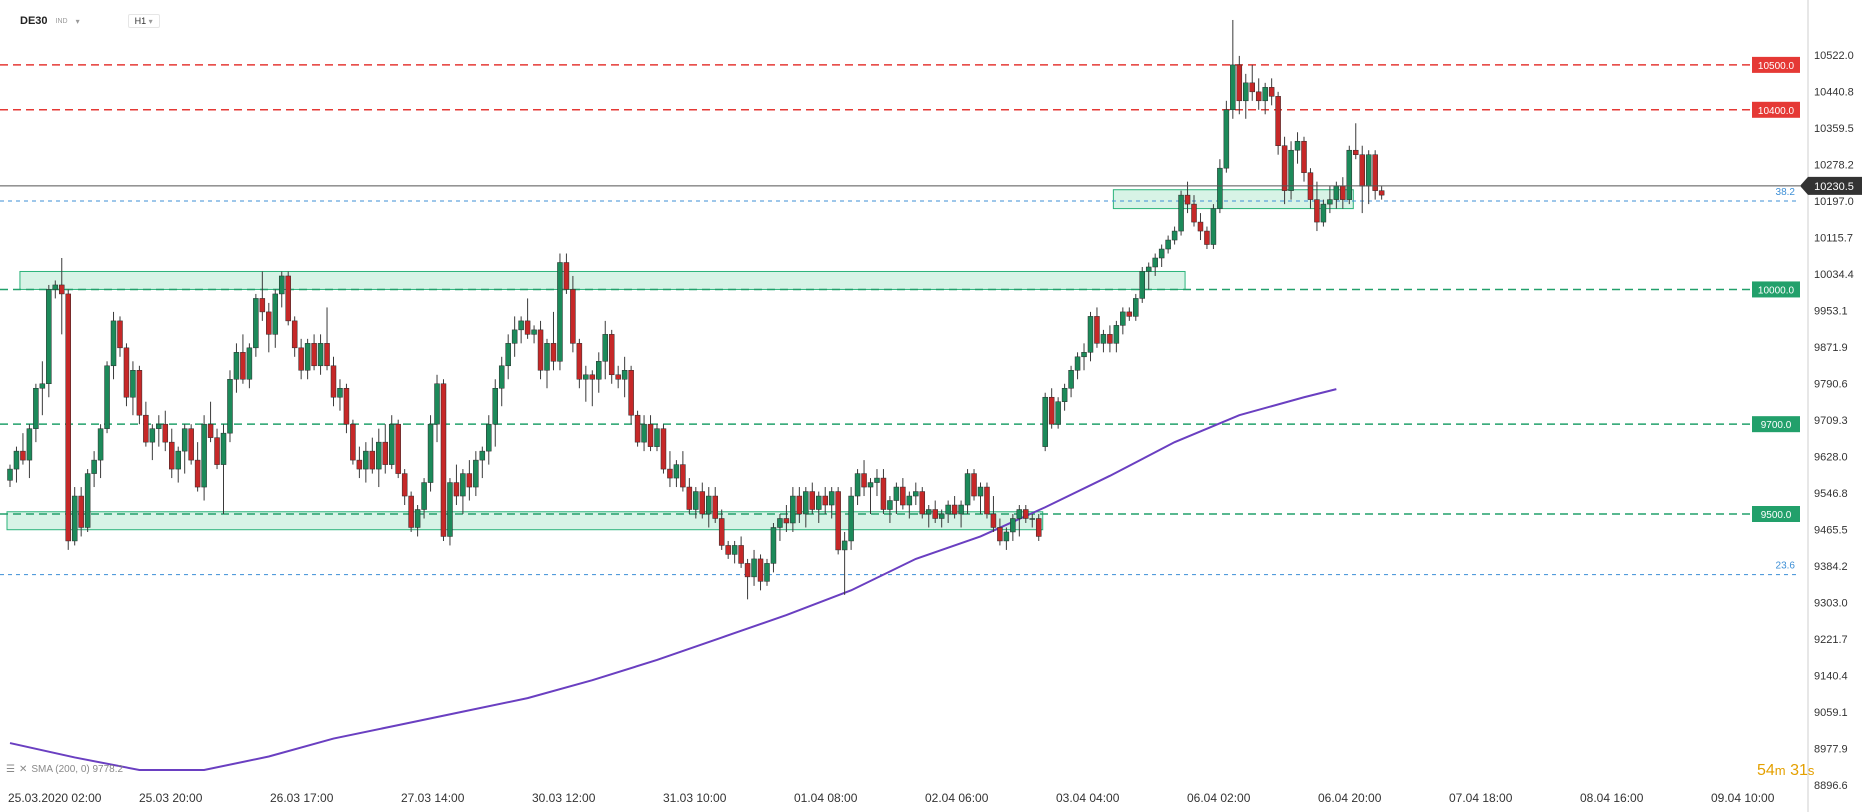 The height and width of the screenshot is (812, 1866). I want to click on x-tick-label: 09.04 10:00, so click(1743, 798).